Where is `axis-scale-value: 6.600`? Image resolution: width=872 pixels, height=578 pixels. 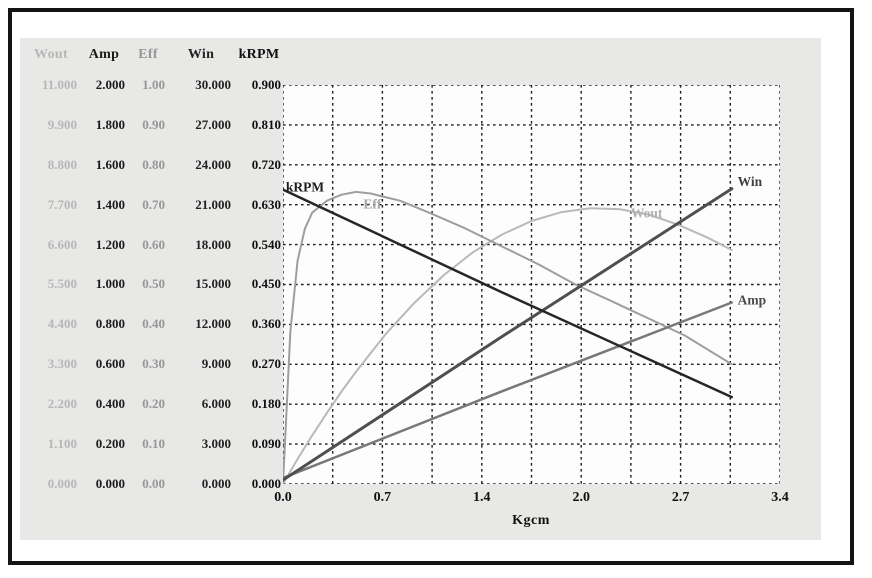 axis-scale-value: 6.600 is located at coordinates (62, 244).